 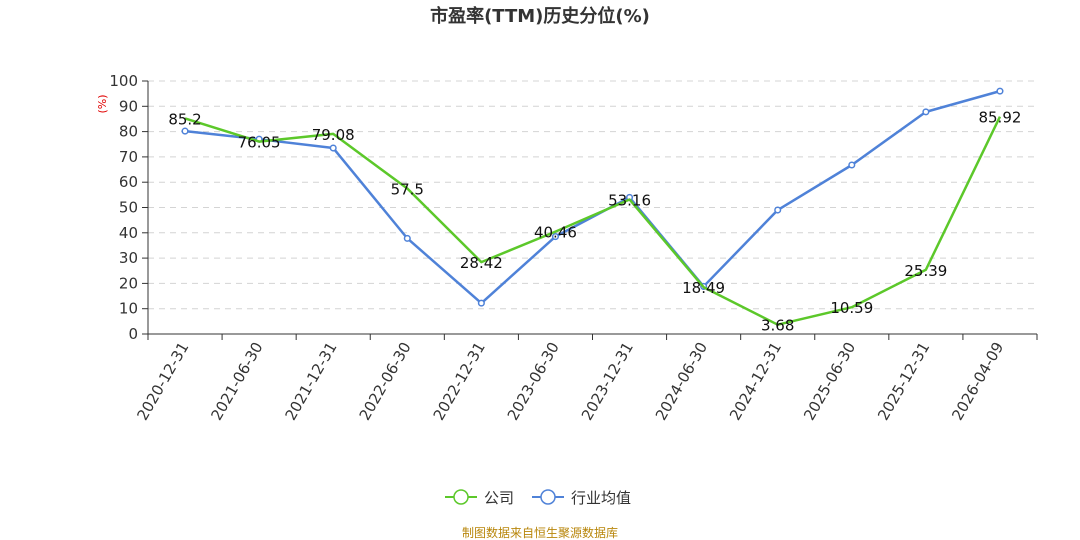 I want to click on x-tick-label: 2024-12-31, so click(x=755, y=381).